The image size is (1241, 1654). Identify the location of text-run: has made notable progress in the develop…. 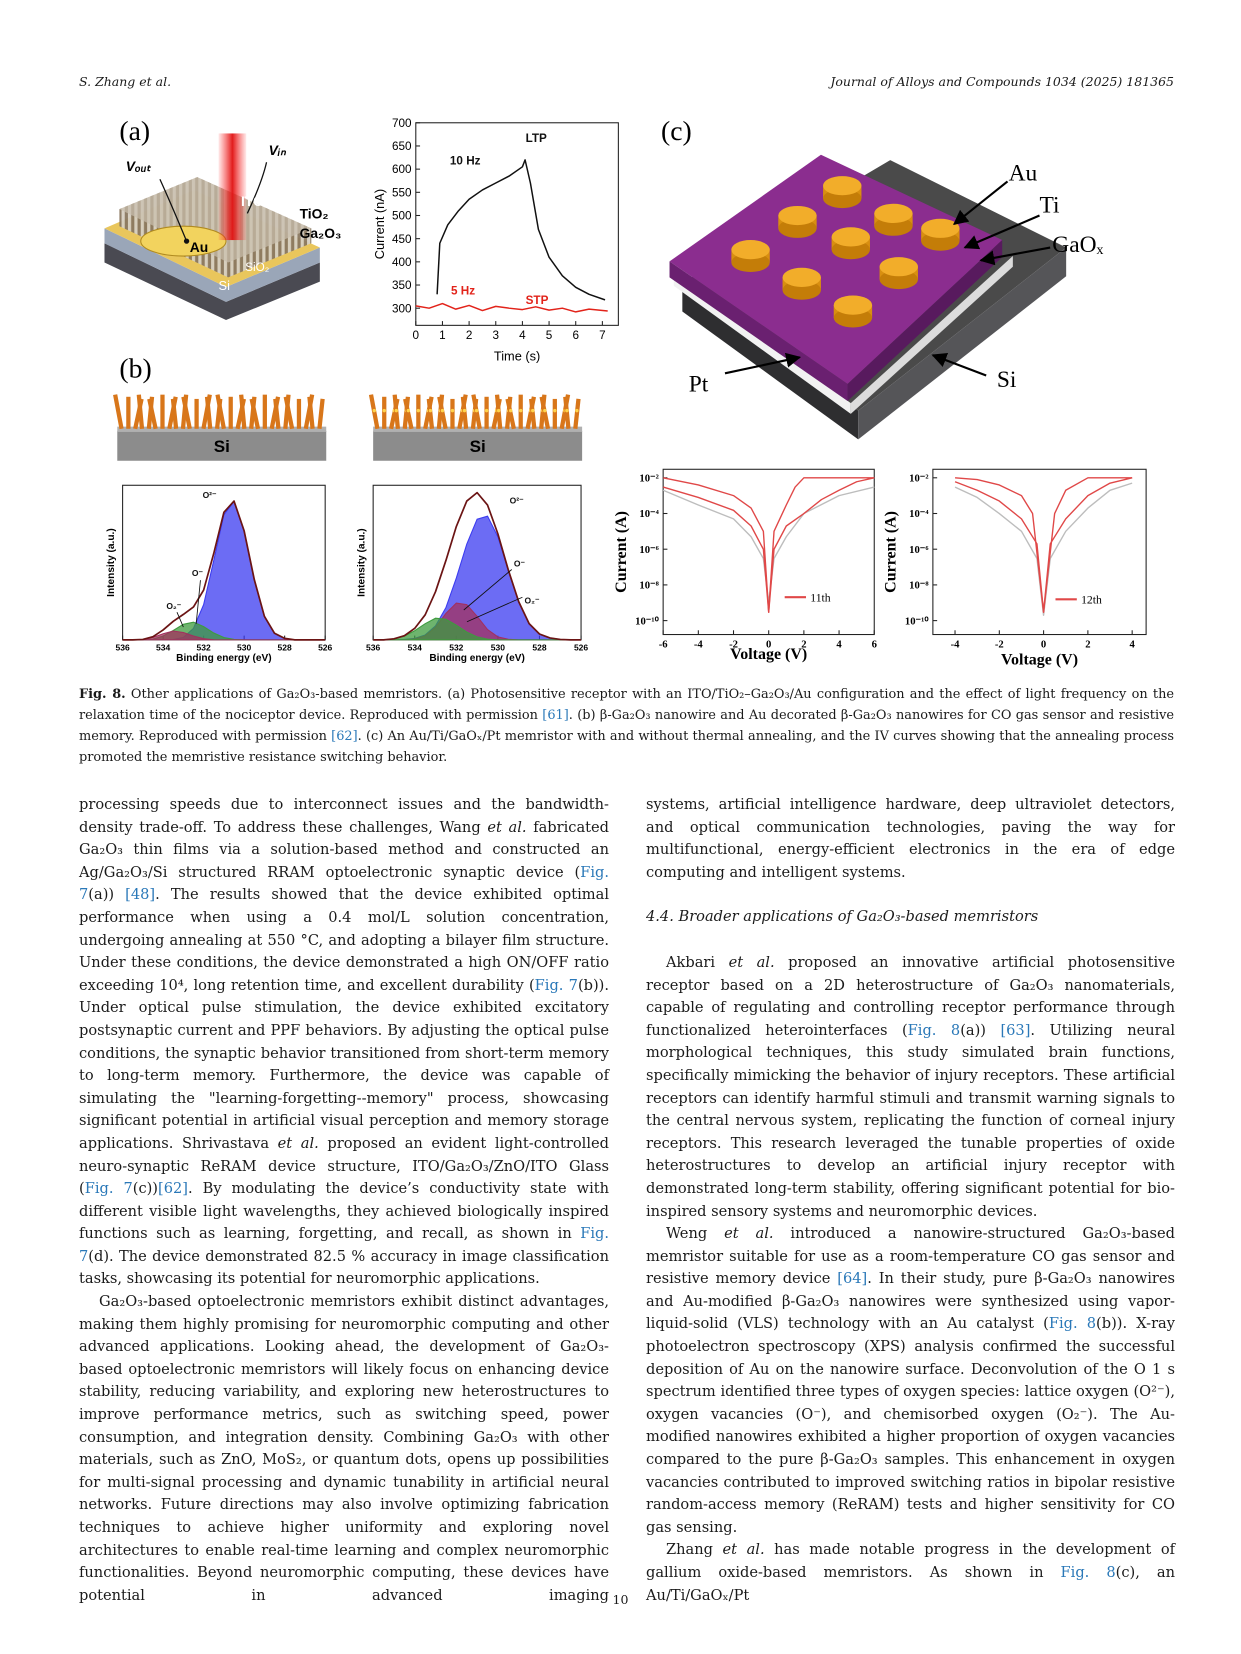
(911, 1561).